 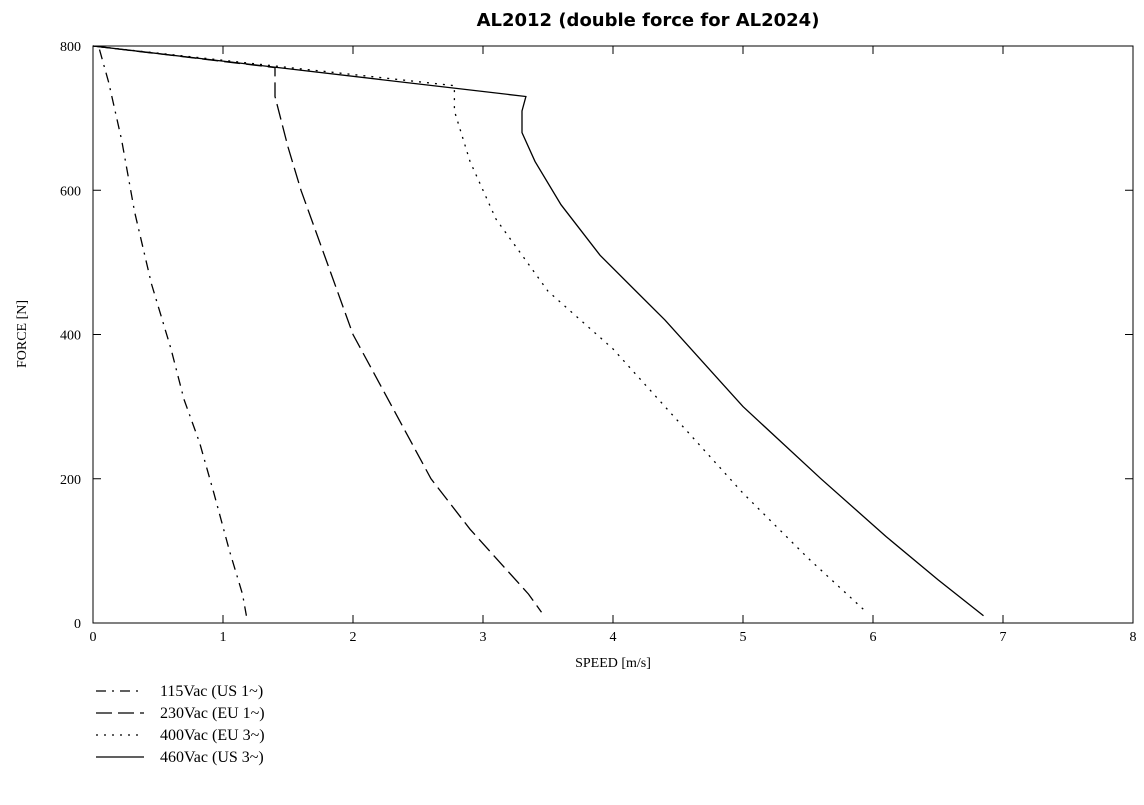 I want to click on y-tick-label: 800, so click(x=70, y=47).